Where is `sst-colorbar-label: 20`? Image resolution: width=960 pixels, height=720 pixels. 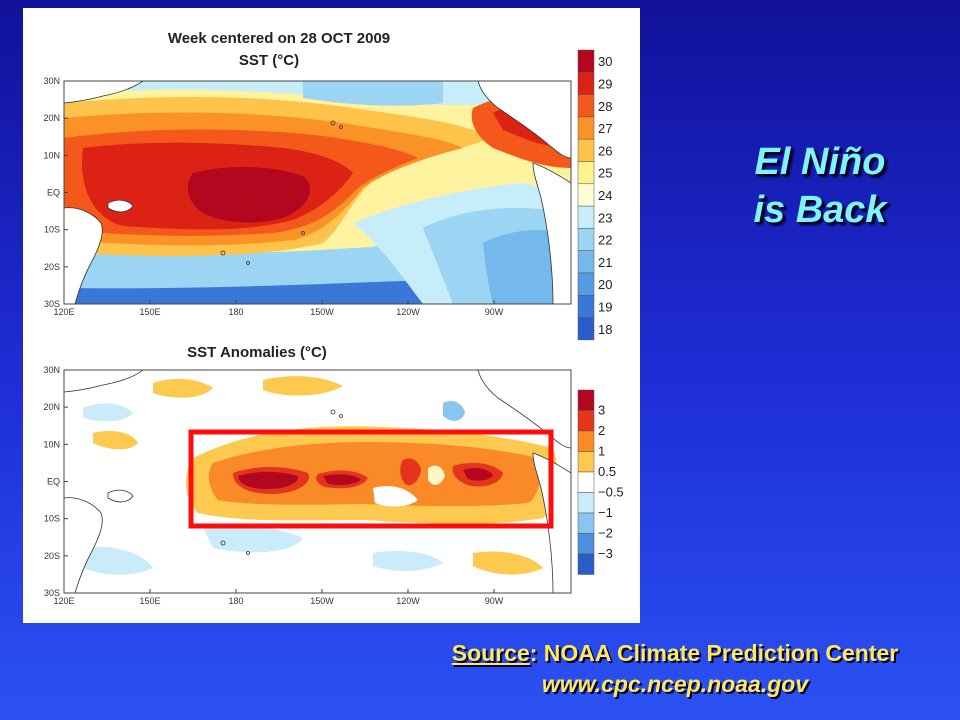
sst-colorbar-label: 20 is located at coordinates (605, 284).